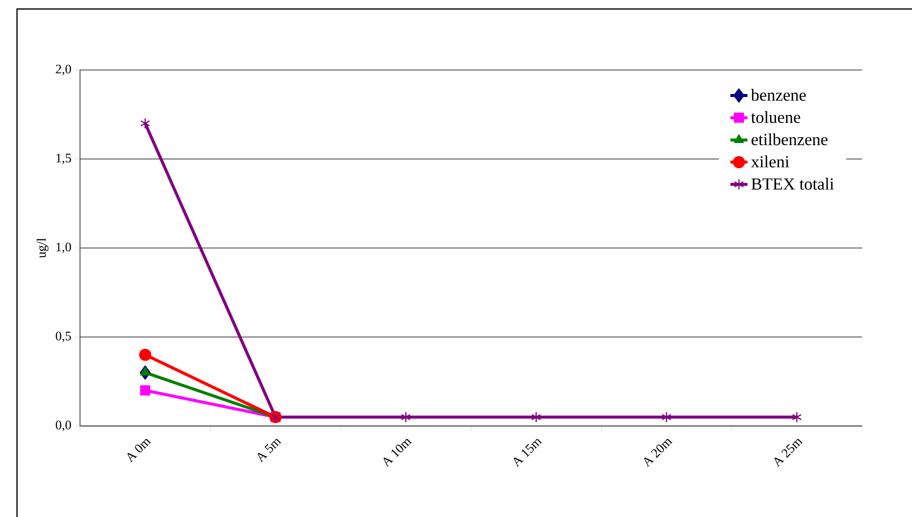 The width and height of the screenshot is (912, 517). Describe the element at coordinates (63, 337) in the screenshot. I see `y-tick-label: 0,5` at that location.